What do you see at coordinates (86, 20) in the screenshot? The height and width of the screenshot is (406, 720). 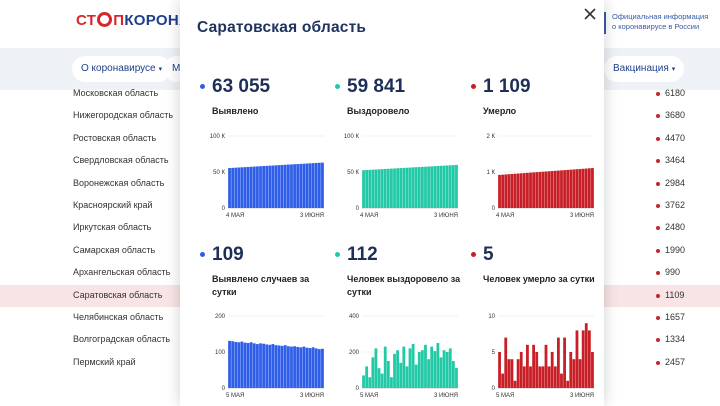 I see `logo-text-part1: СТ` at bounding box center [86, 20].